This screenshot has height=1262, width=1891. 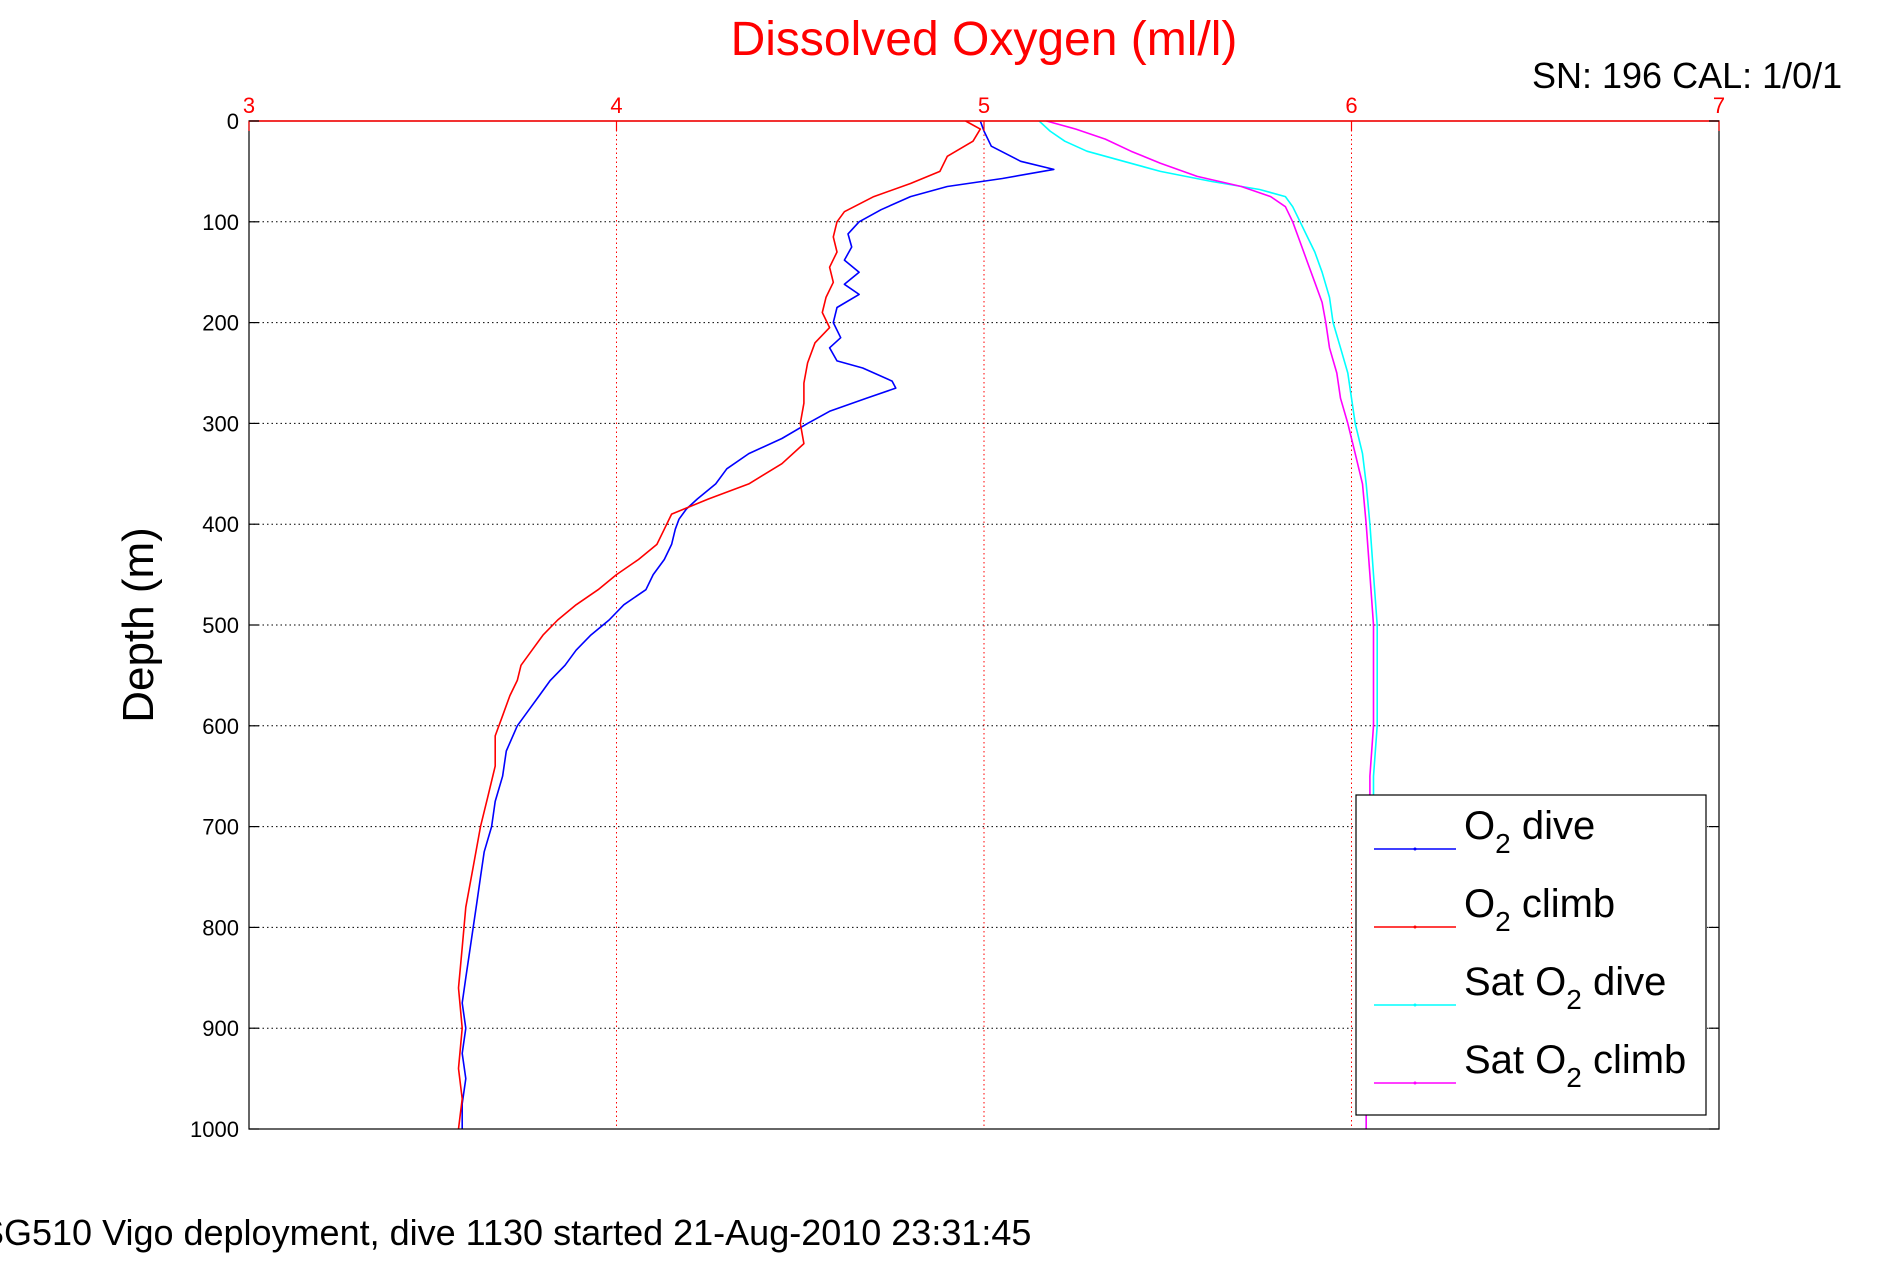 I want to click on y-tick-label: 1000, so click(x=214, y=1129).